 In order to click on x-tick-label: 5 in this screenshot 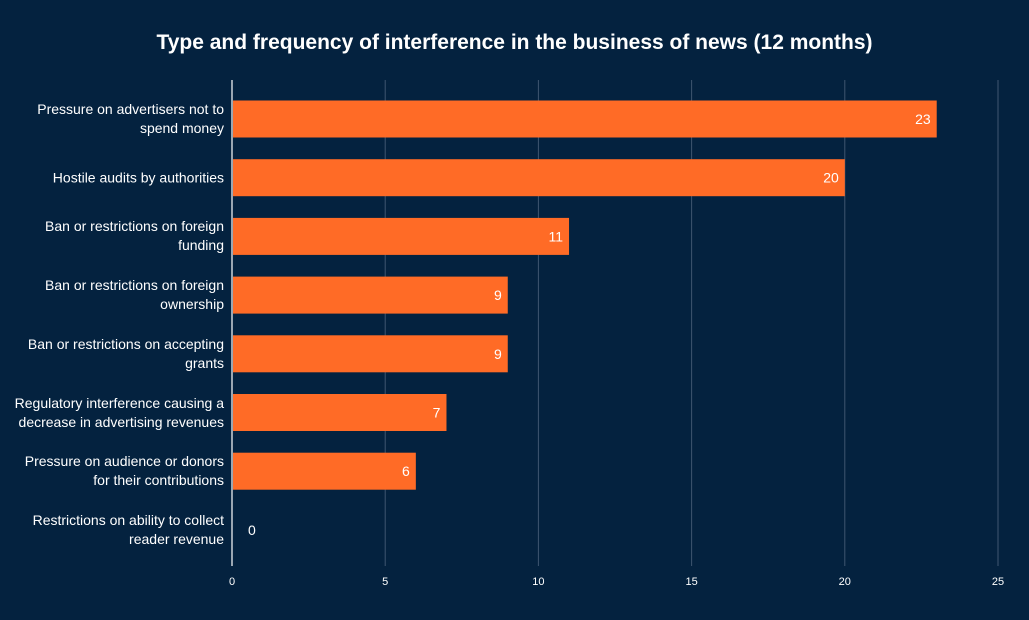, I will do `click(385, 582)`.